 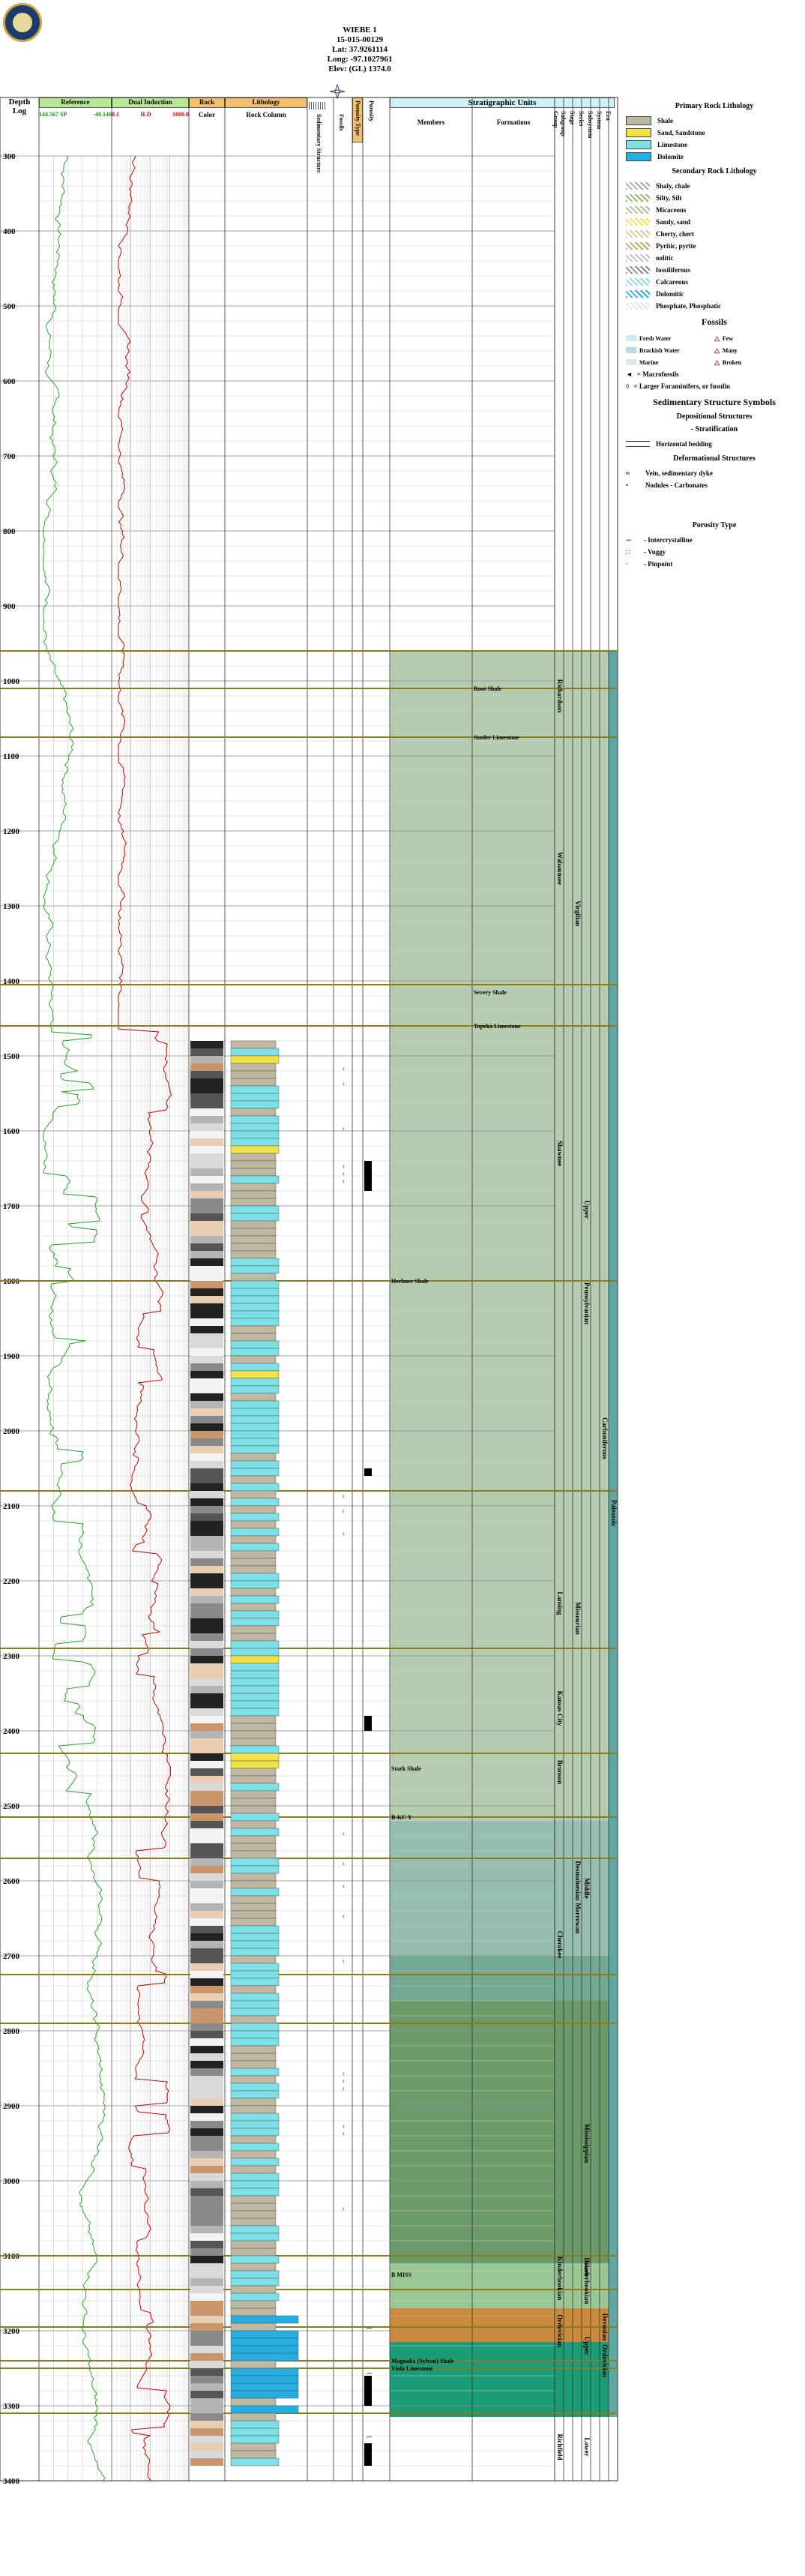 What do you see at coordinates (714, 157) in the screenshot?
I see `primary-lithology-item: Dolomite` at bounding box center [714, 157].